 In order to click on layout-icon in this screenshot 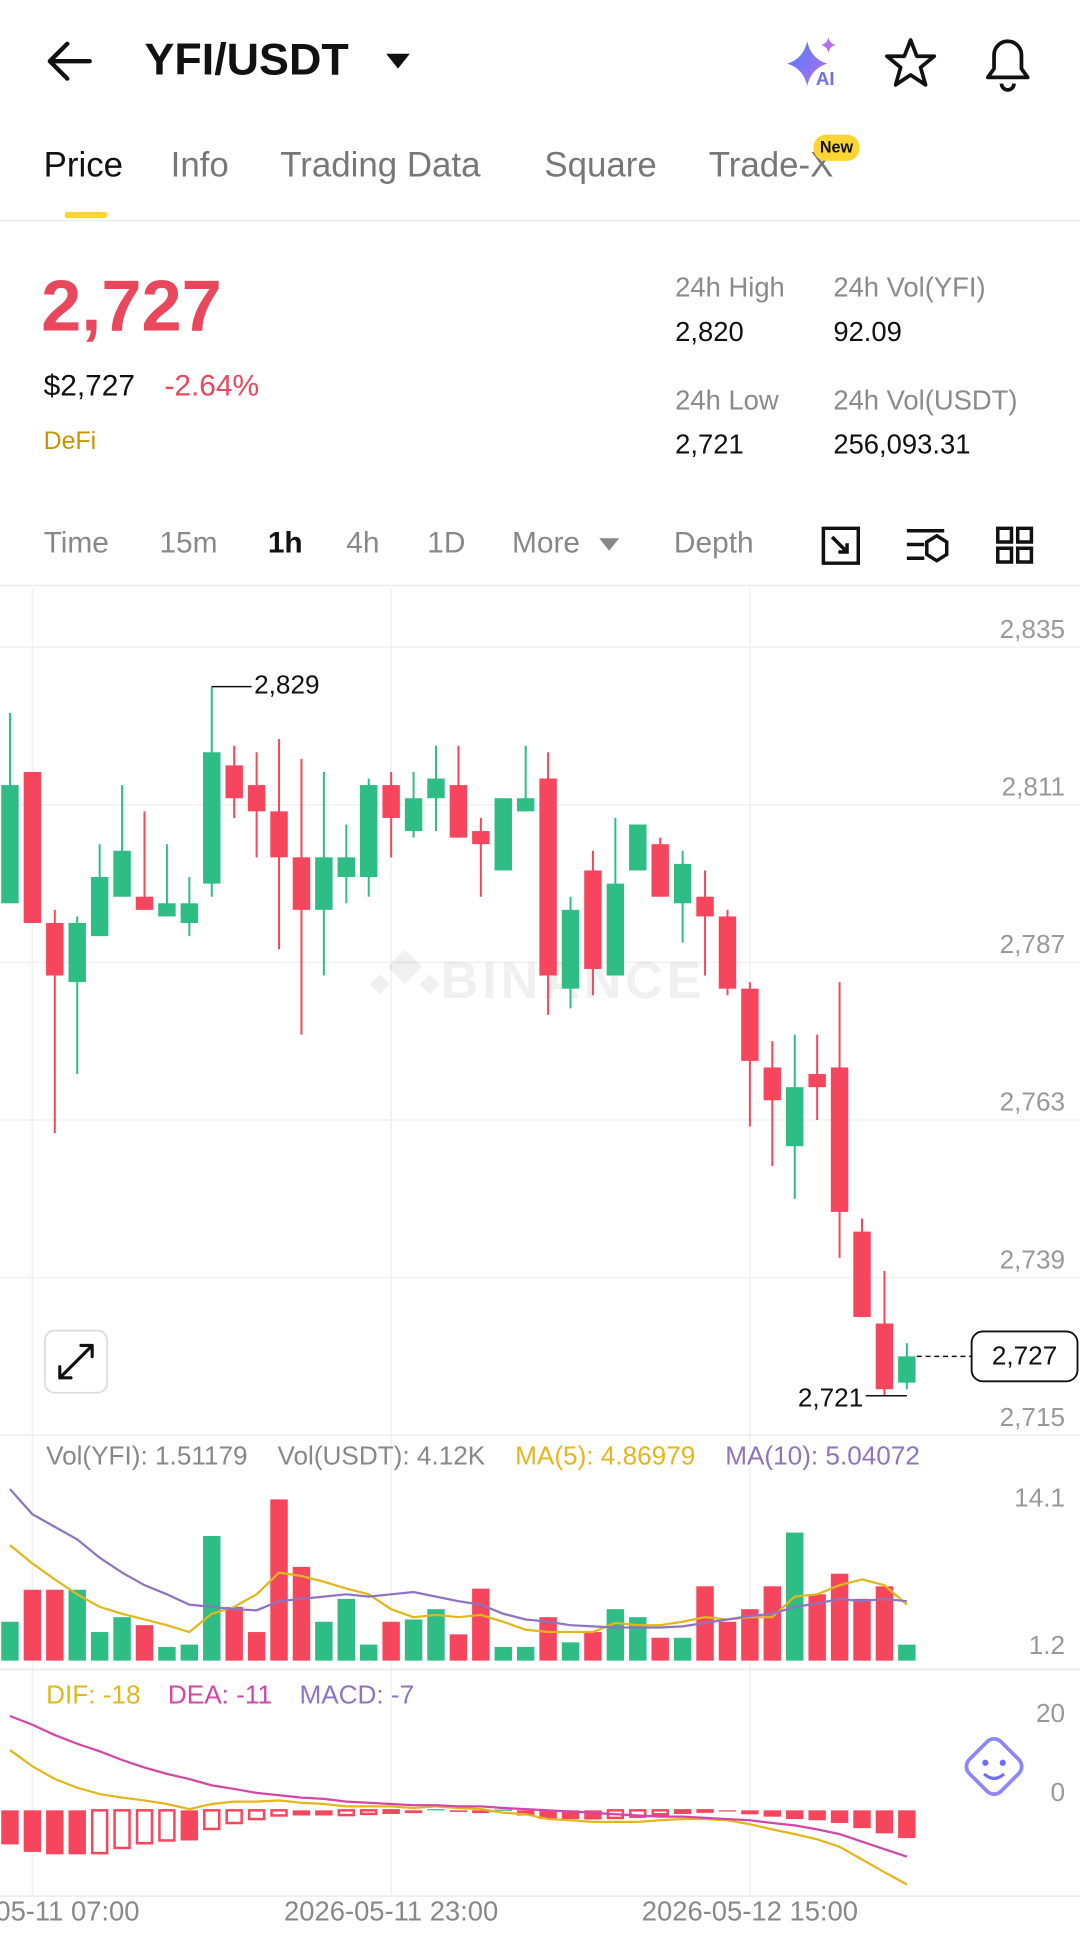, I will do `click(1015, 545)`.